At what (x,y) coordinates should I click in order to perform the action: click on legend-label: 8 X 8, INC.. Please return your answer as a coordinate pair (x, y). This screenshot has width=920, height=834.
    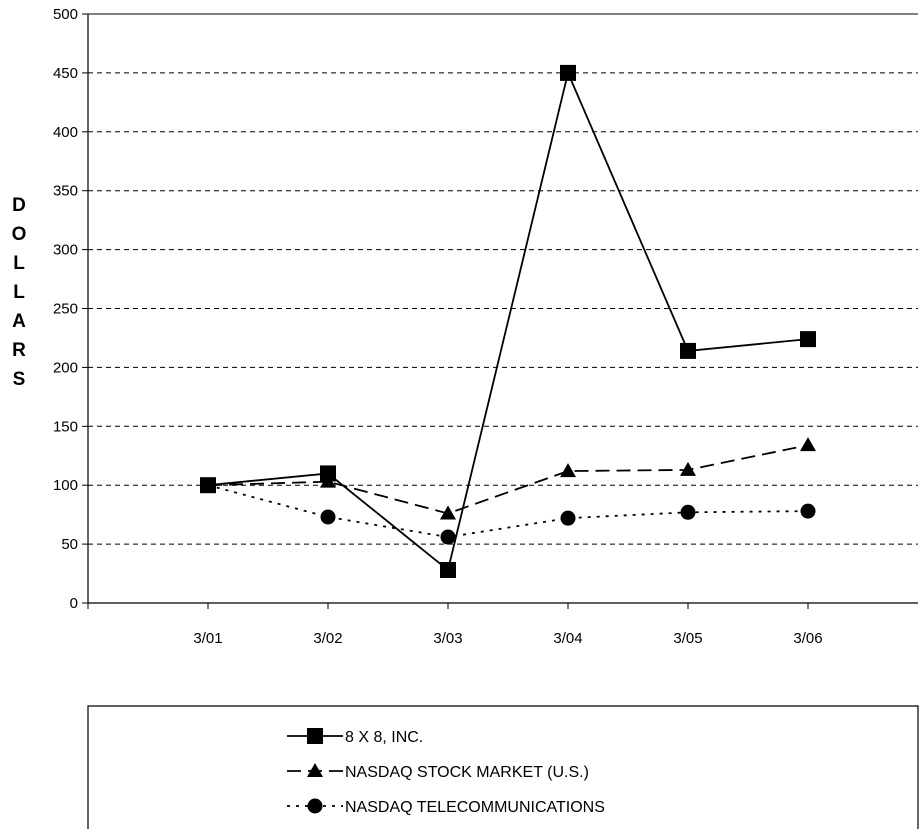
    Looking at the image, I should click on (384, 737).